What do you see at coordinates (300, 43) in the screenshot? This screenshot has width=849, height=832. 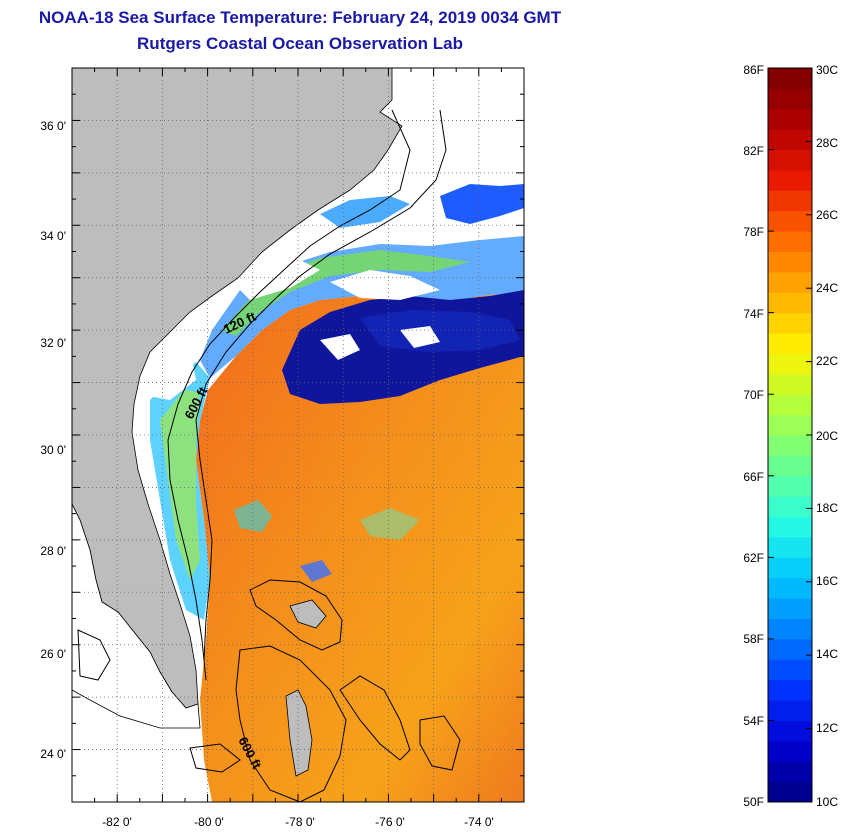 I see `map-subtitle: Rutgers Coastal Ocean Observation Lab` at bounding box center [300, 43].